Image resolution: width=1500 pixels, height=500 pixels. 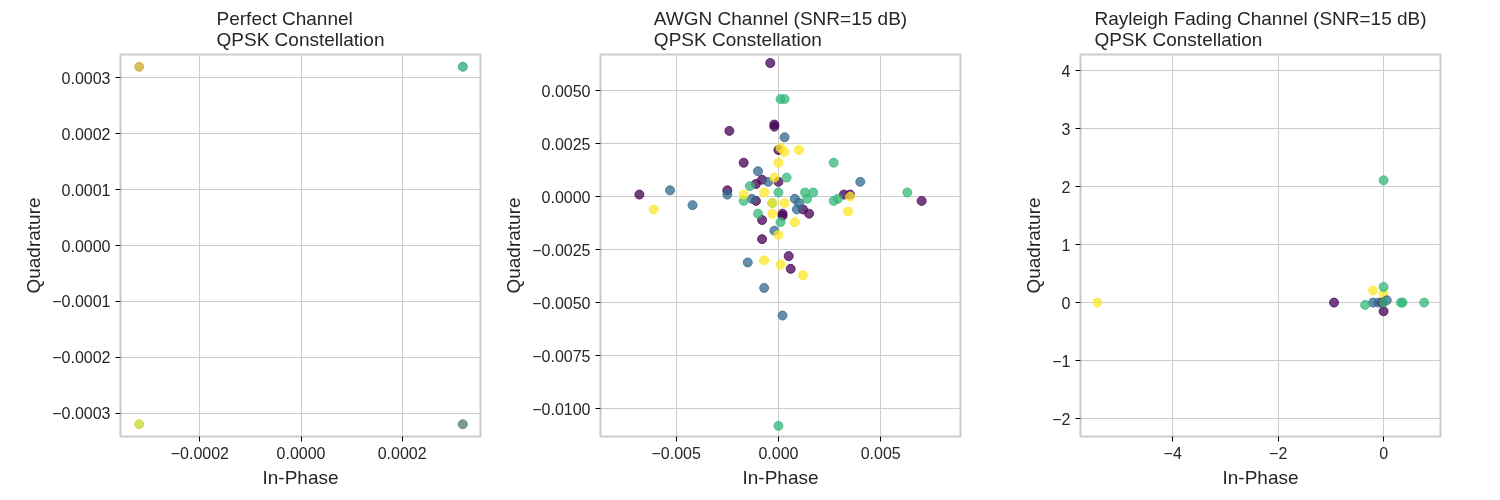 I want to click on x-tick-label: 0.0002, so click(x=402, y=453).